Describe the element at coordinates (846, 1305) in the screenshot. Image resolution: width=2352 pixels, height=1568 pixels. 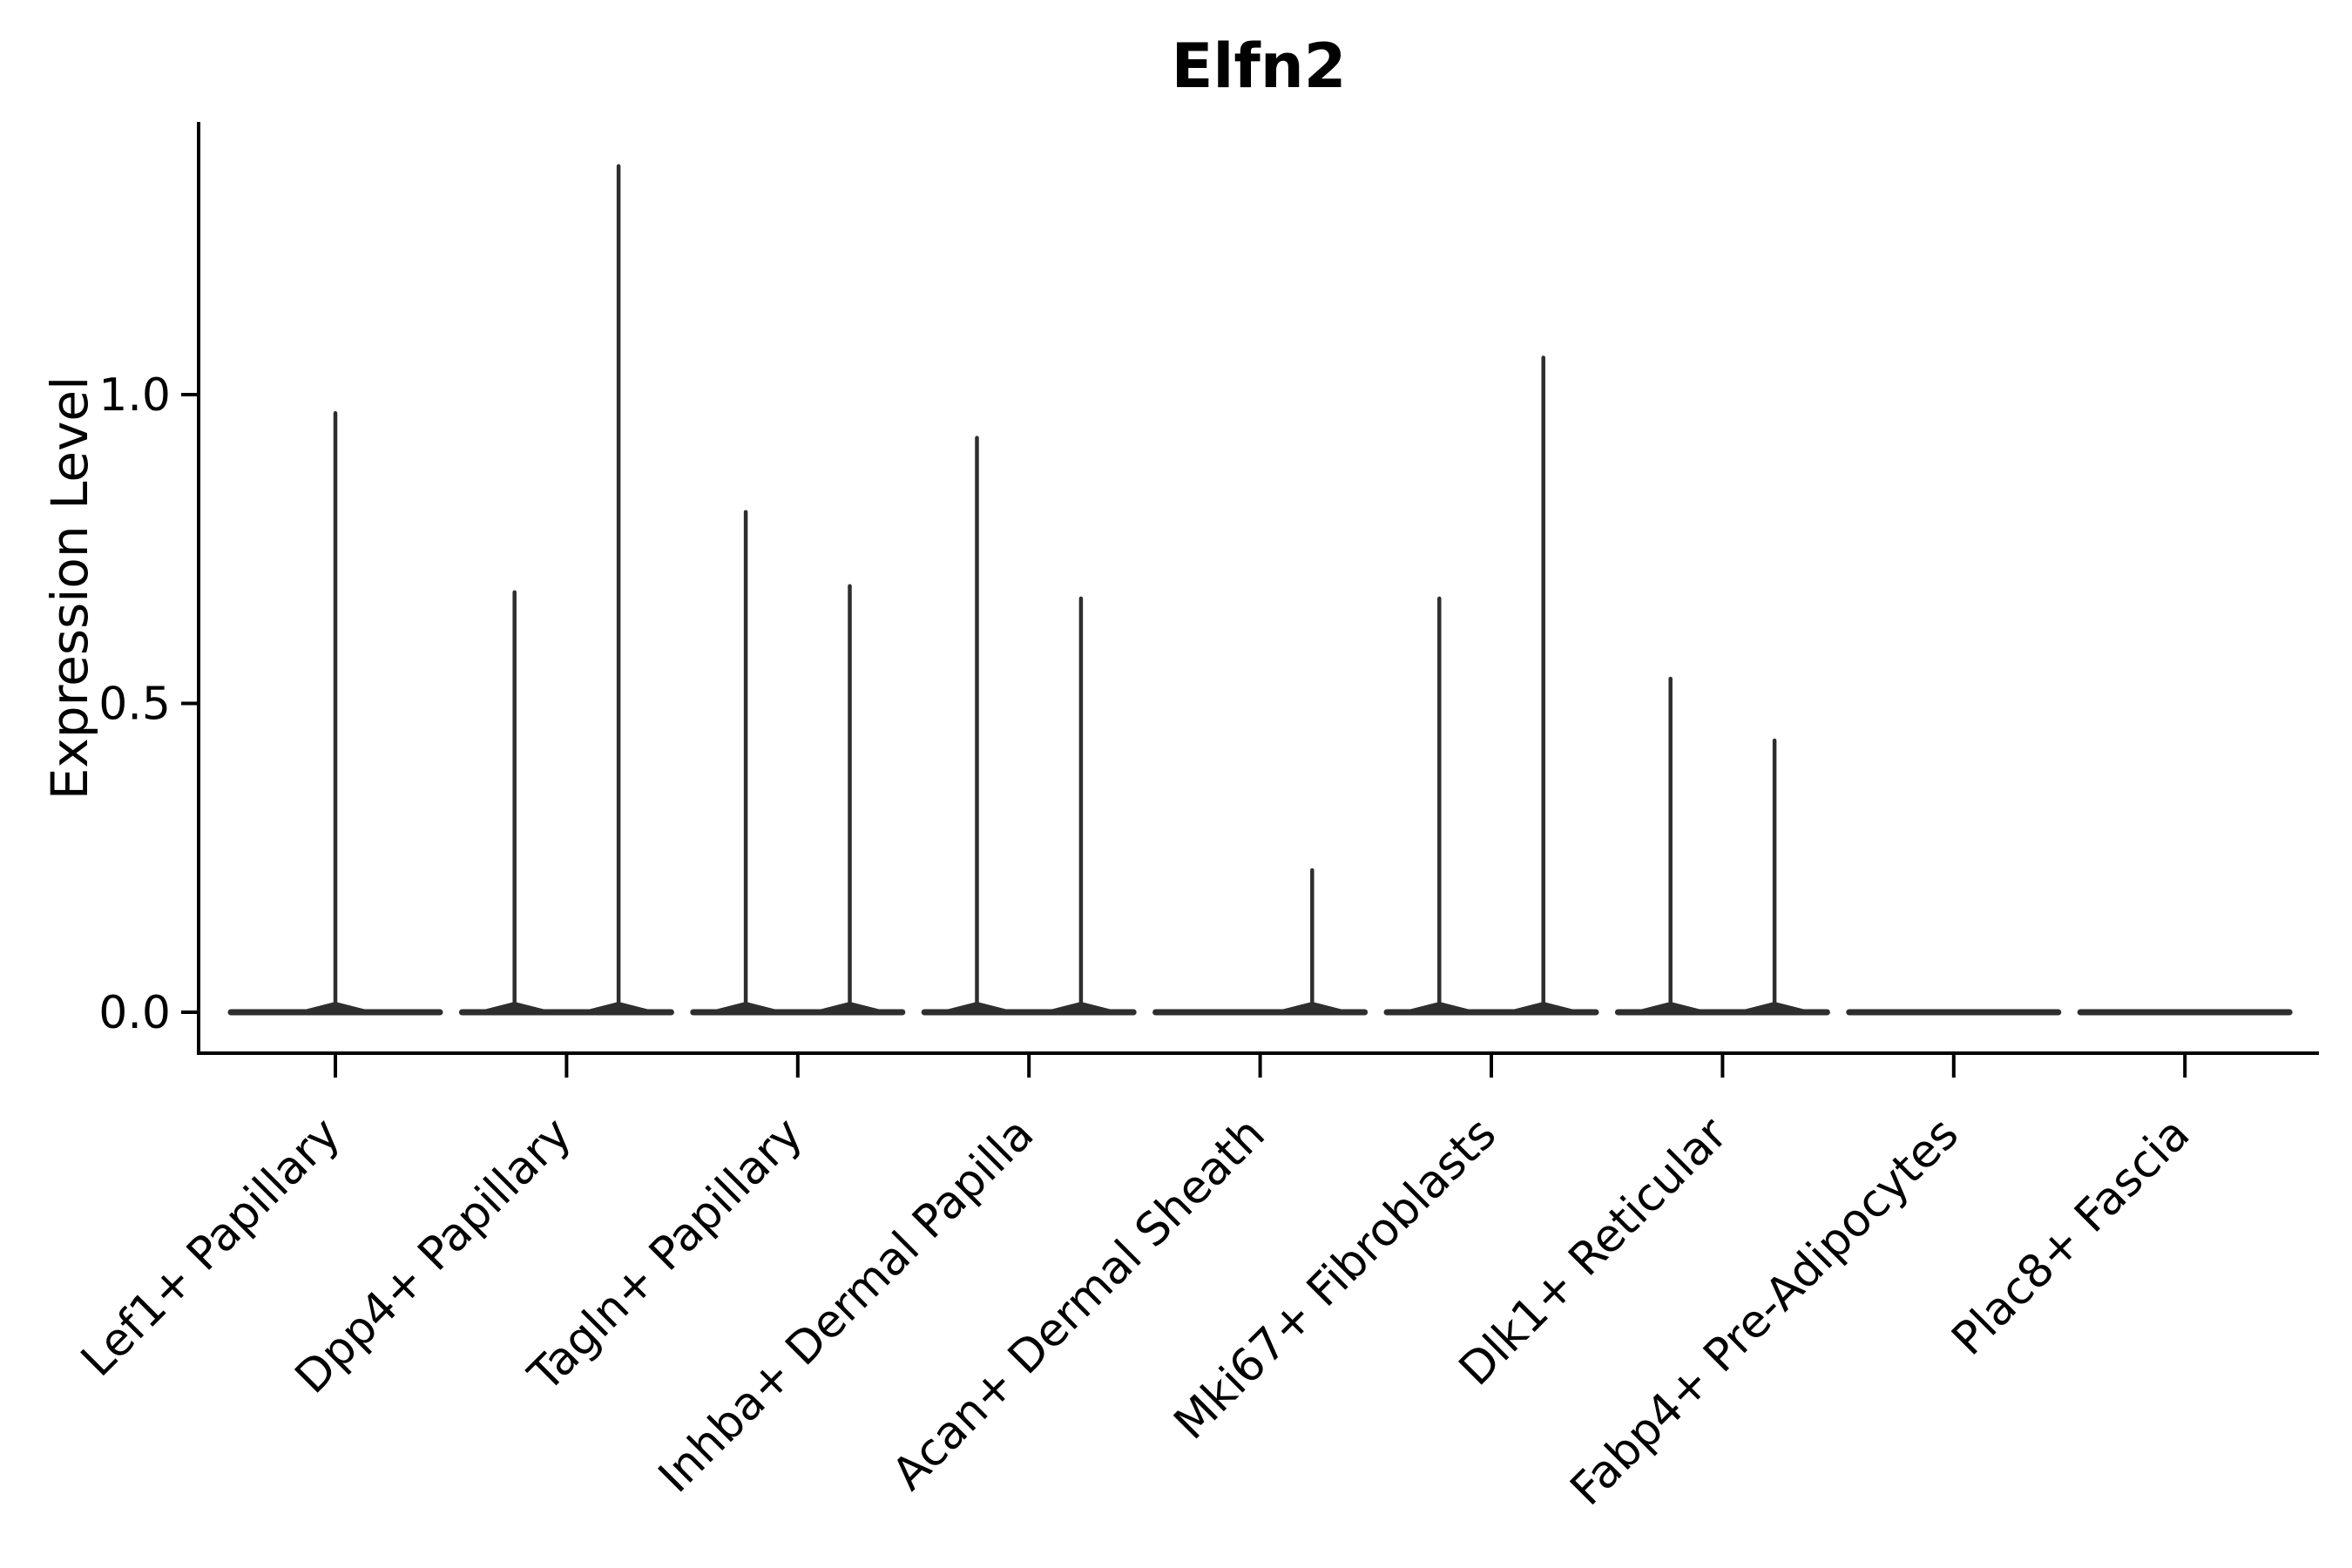
I see `x-tick-label: Inhba+ Dermal Papilla` at that location.